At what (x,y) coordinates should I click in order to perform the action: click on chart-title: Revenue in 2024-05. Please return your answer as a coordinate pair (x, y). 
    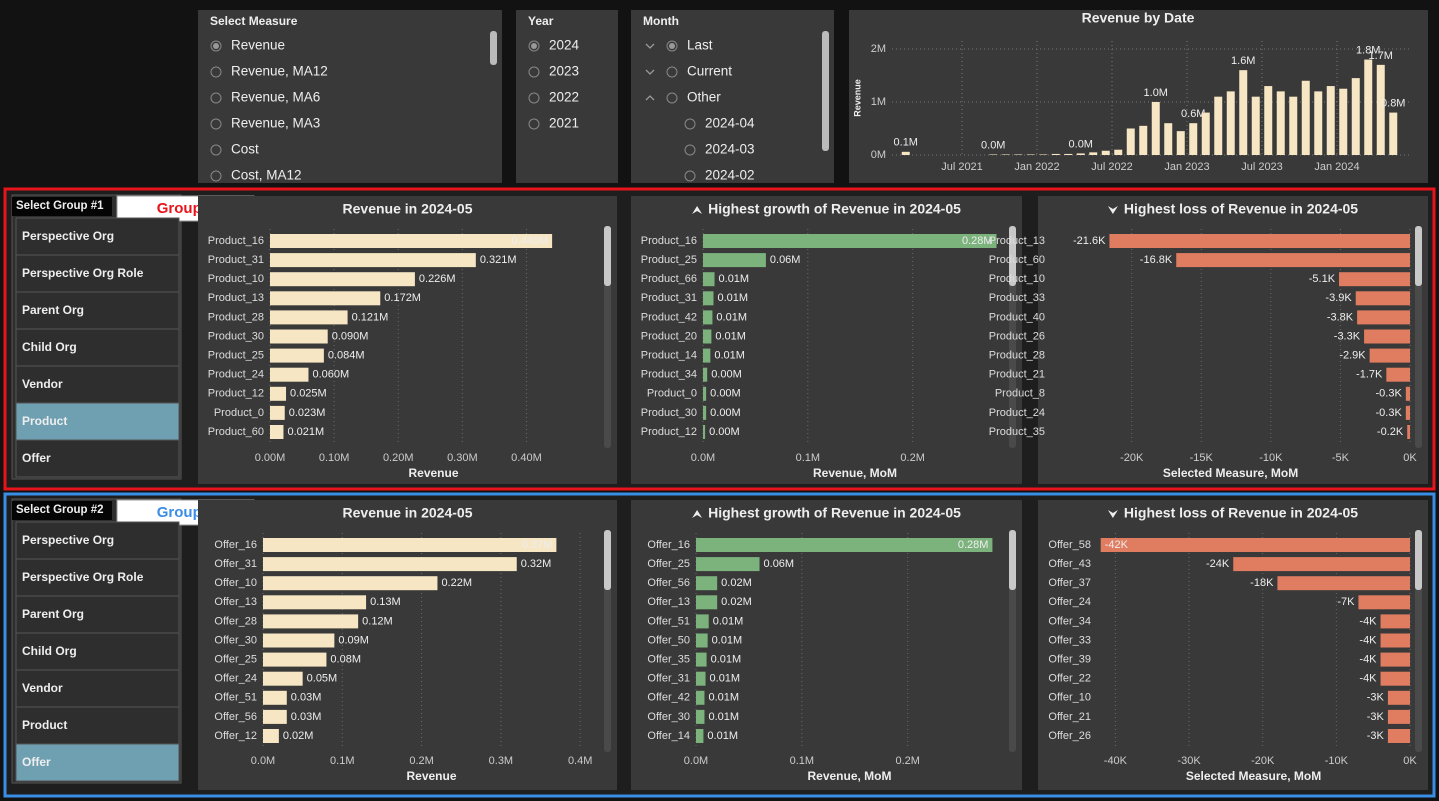
    Looking at the image, I should click on (408, 209).